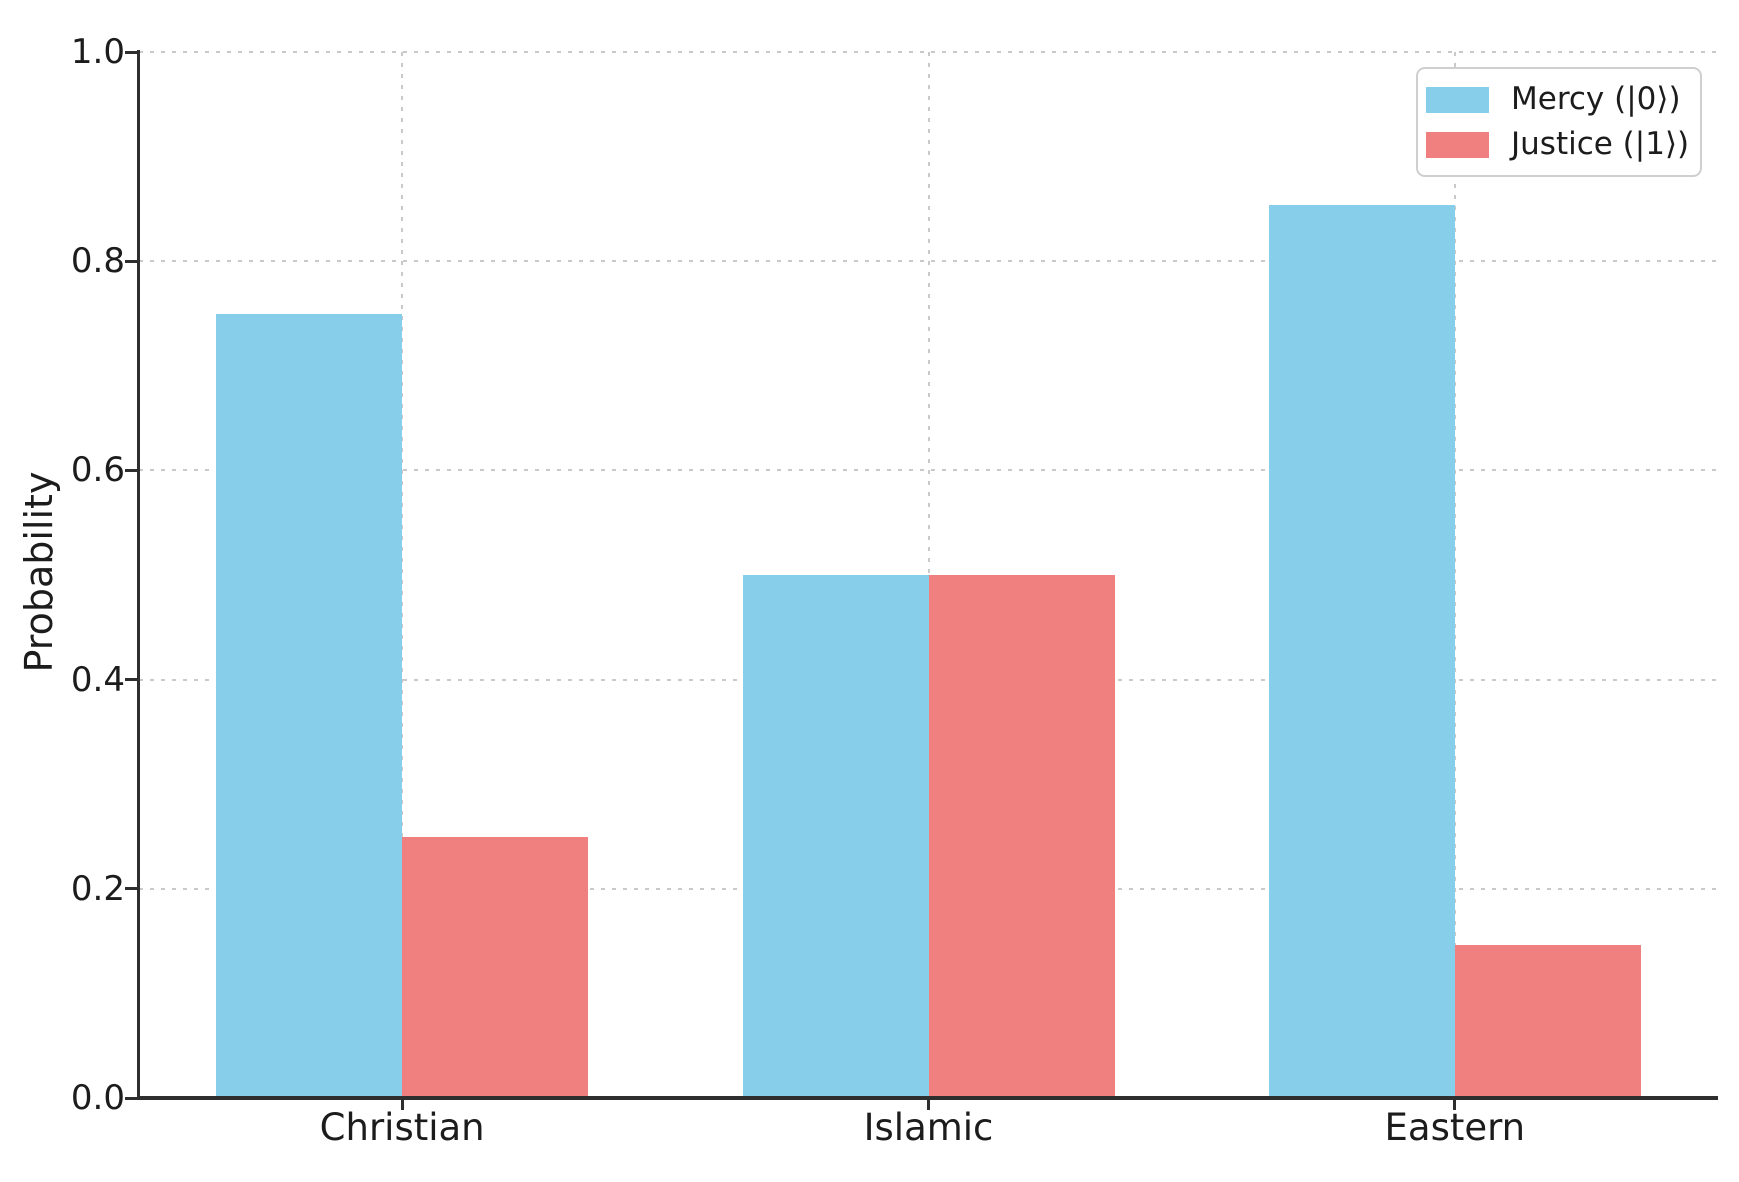 The image size is (1739, 1182). I want to click on y-tick-label-0.8: 0.8, so click(97, 261).